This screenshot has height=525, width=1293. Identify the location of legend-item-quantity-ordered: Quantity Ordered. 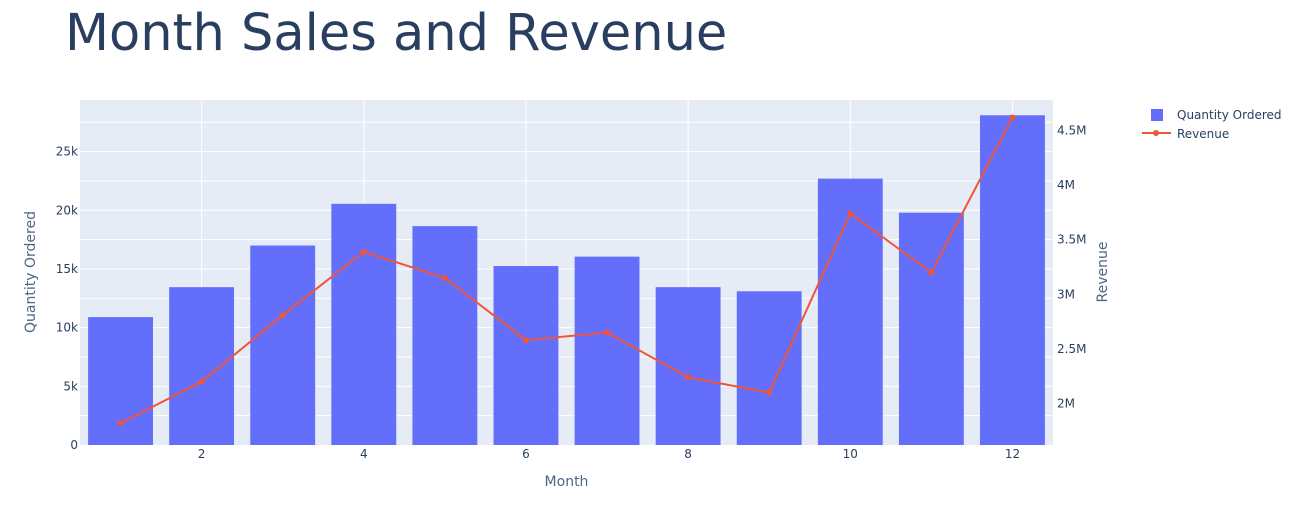
(1216, 115).